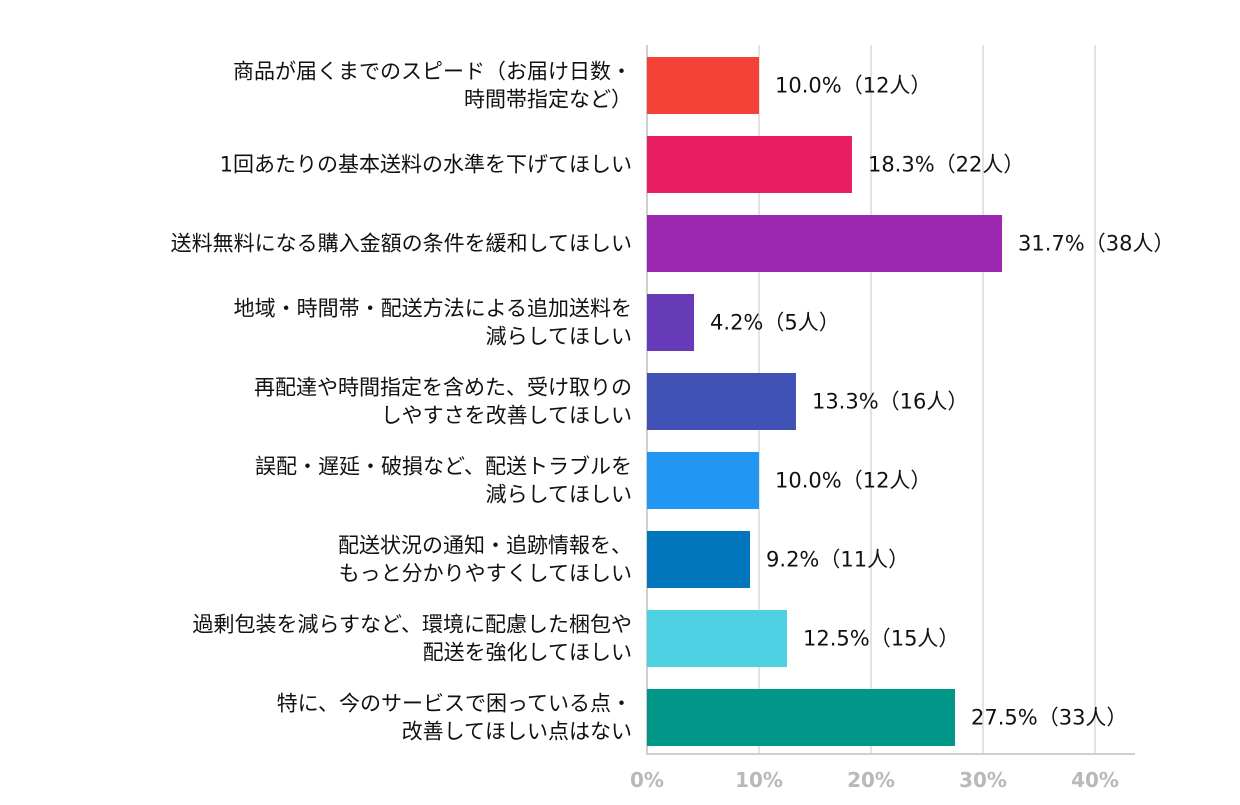  What do you see at coordinates (837, 560) in the screenshot?
I see `data-label-7: 9.2%（11人）` at bounding box center [837, 560].